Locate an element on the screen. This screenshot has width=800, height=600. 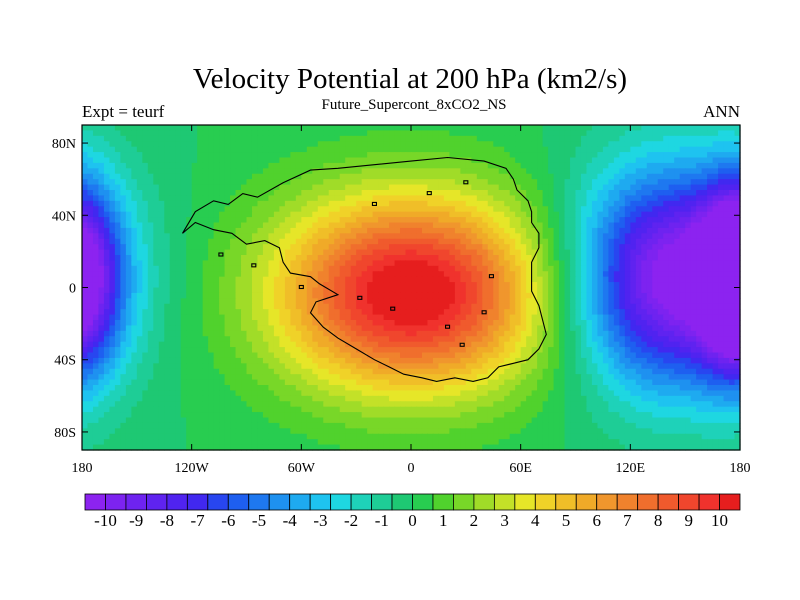
chart-subtitle: Future_Supercont_8xCO2_NS is located at coordinates (414, 105).